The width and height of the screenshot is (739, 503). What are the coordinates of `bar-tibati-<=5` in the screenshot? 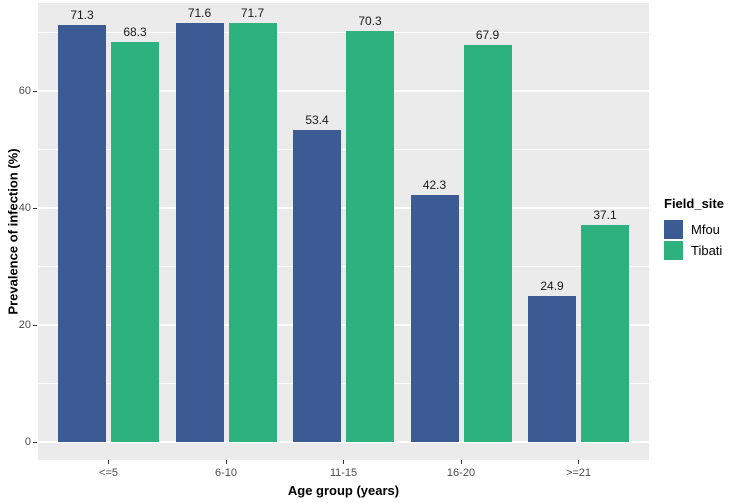 It's located at (135, 242).